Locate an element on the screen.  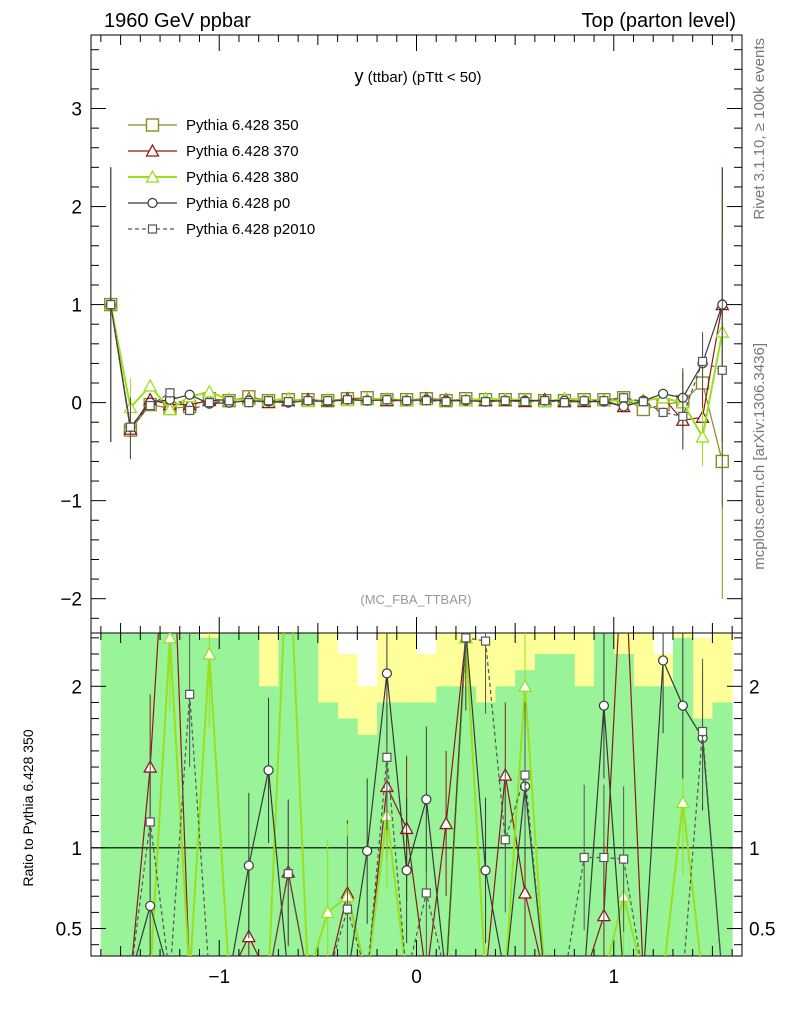
legend-label: Pythia 6.428 350 is located at coordinates (242, 125).